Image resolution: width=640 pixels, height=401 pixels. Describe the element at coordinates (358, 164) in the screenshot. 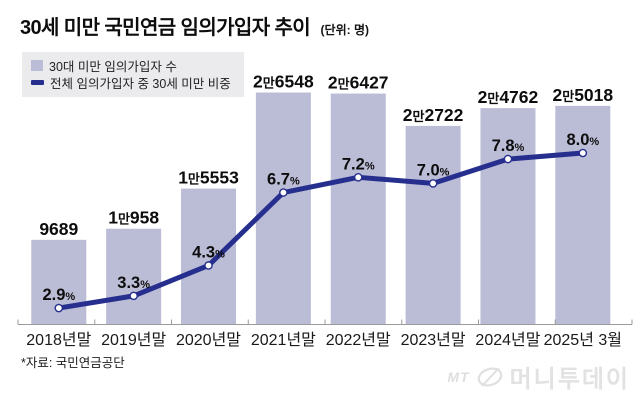

I see `pct-value-label: 7.2%` at that location.